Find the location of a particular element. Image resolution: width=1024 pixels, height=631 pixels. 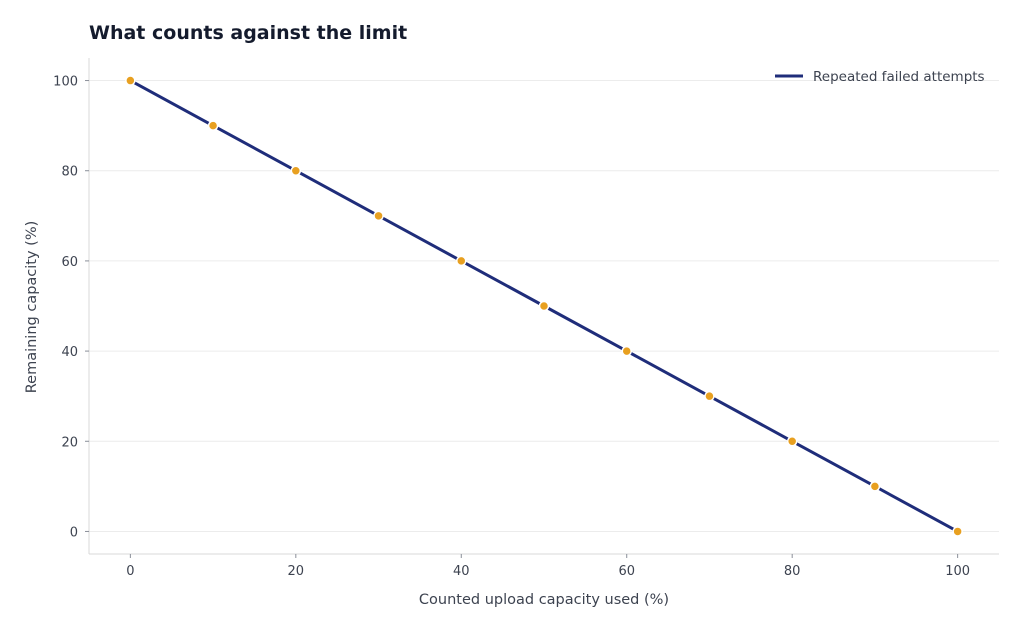

x-tick-label: 60 is located at coordinates (626, 571).